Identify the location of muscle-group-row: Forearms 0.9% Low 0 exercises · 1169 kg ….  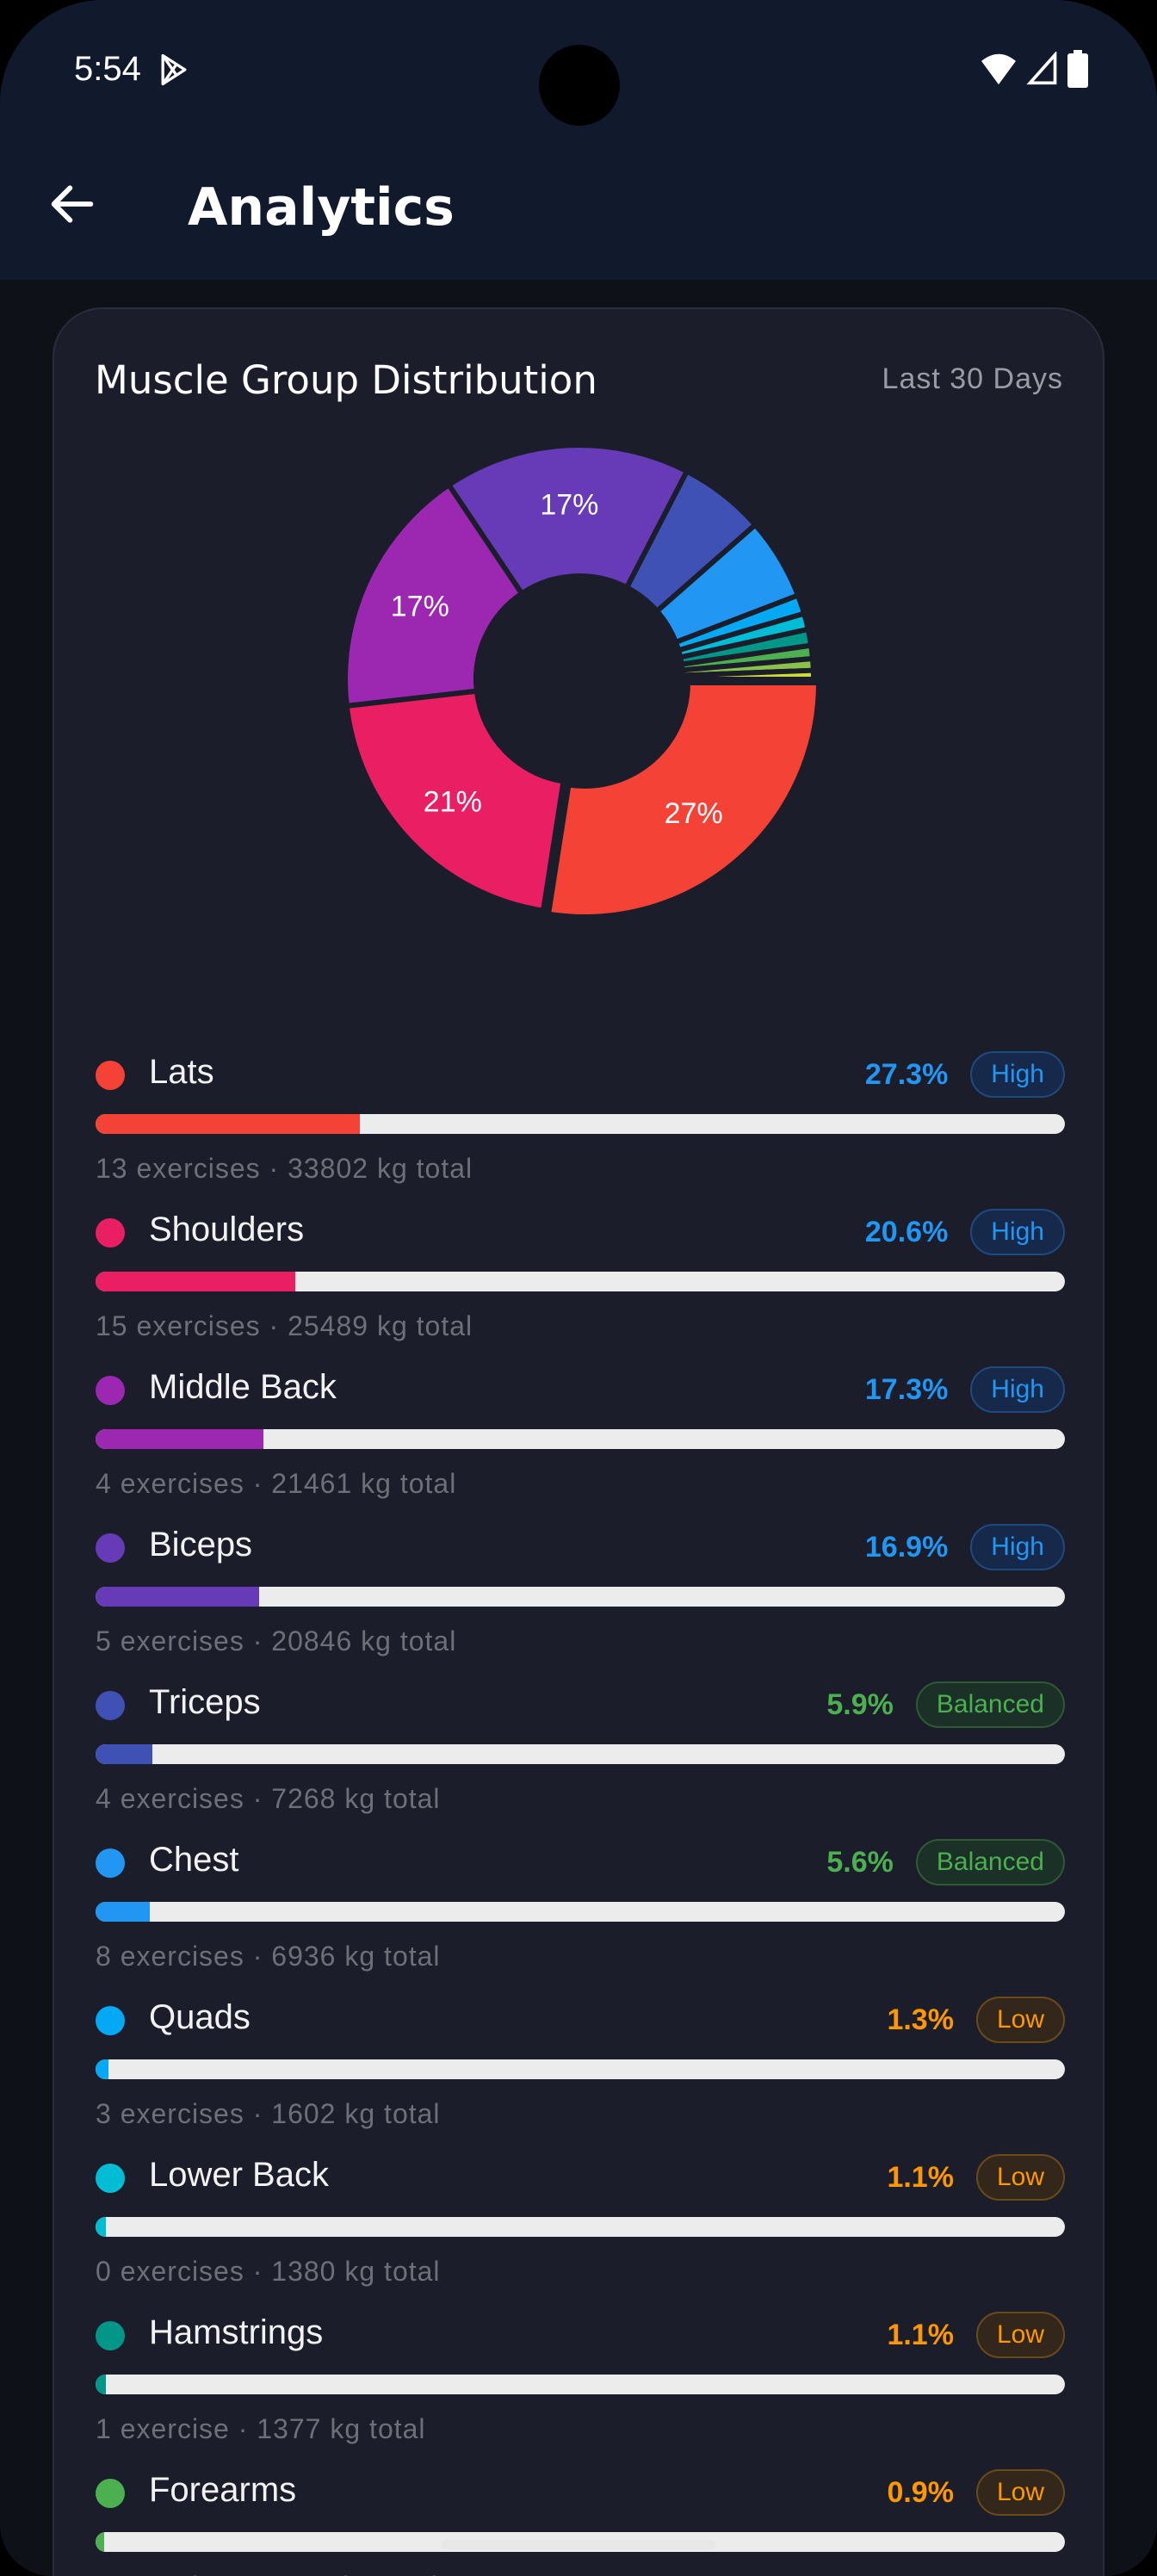
(580, 2518).